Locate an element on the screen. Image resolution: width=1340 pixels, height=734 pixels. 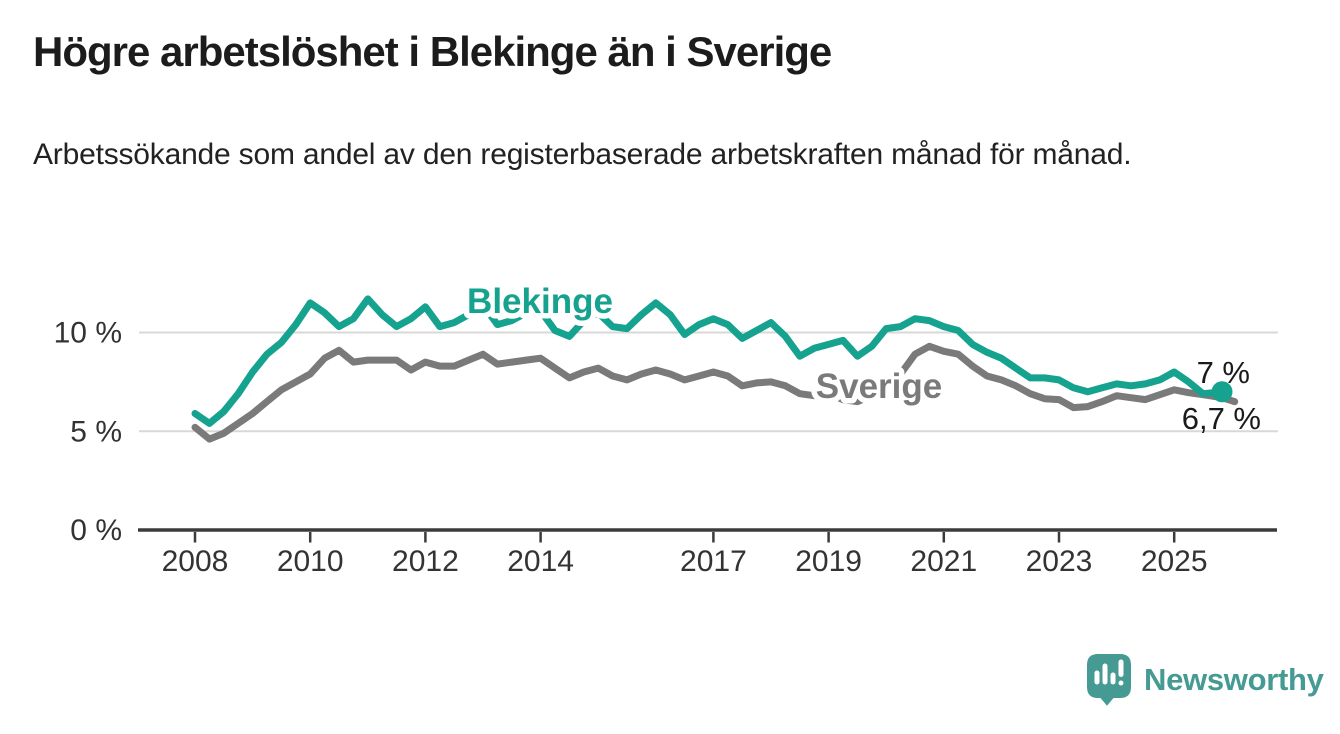
x-tick-label: 2012 is located at coordinates (425, 561).